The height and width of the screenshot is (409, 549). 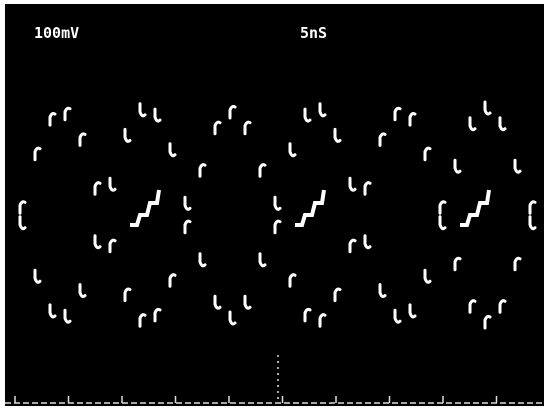 What do you see at coordinates (313, 33) in the screenshot?
I see `time-scale-label: 5nS` at bounding box center [313, 33].